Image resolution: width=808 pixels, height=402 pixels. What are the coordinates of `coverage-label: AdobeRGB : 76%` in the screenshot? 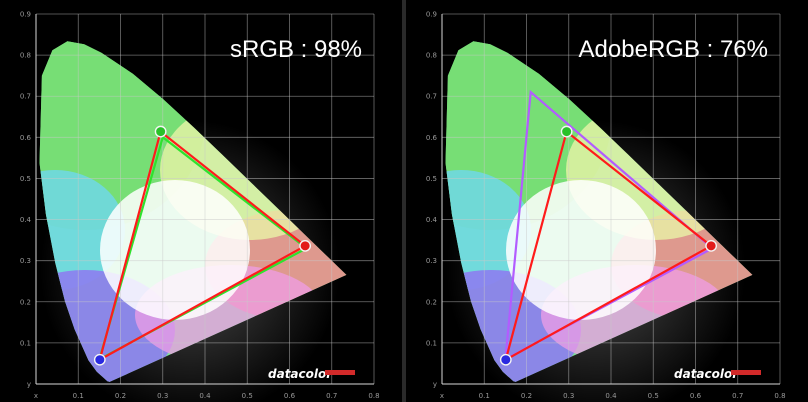 It's located at (673, 49).